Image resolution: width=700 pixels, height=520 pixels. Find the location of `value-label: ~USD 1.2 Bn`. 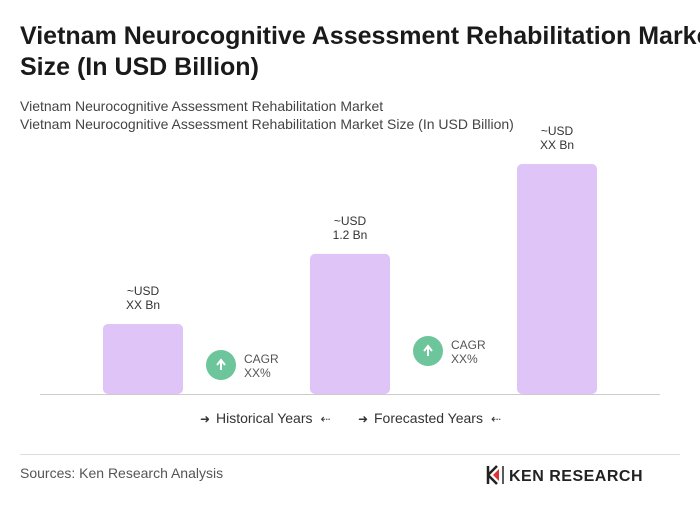

value-label: ~USD 1.2 Bn is located at coordinates (350, 228).